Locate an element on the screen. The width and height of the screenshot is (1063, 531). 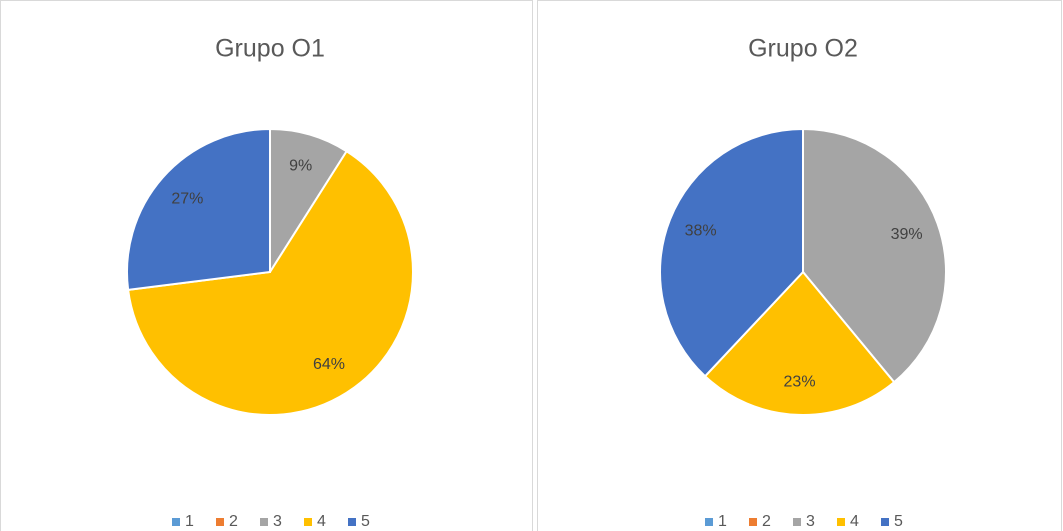
data-label: 27% is located at coordinates (187, 198).